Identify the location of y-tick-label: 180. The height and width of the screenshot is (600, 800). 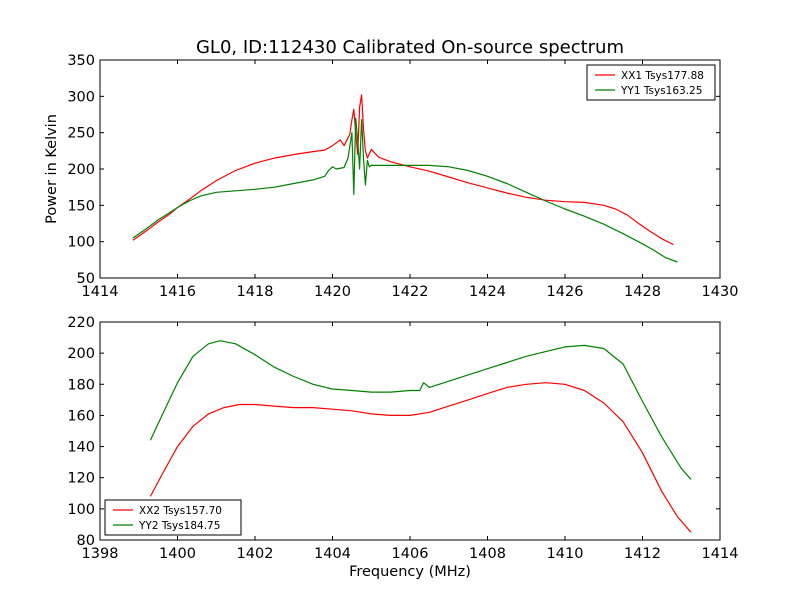
(81, 385).